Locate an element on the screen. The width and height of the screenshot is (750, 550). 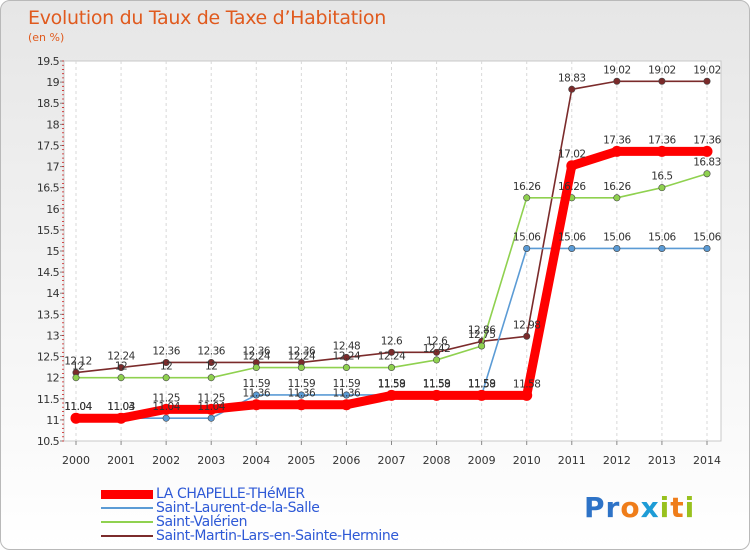
data-label: 18.83 is located at coordinates (572, 78).